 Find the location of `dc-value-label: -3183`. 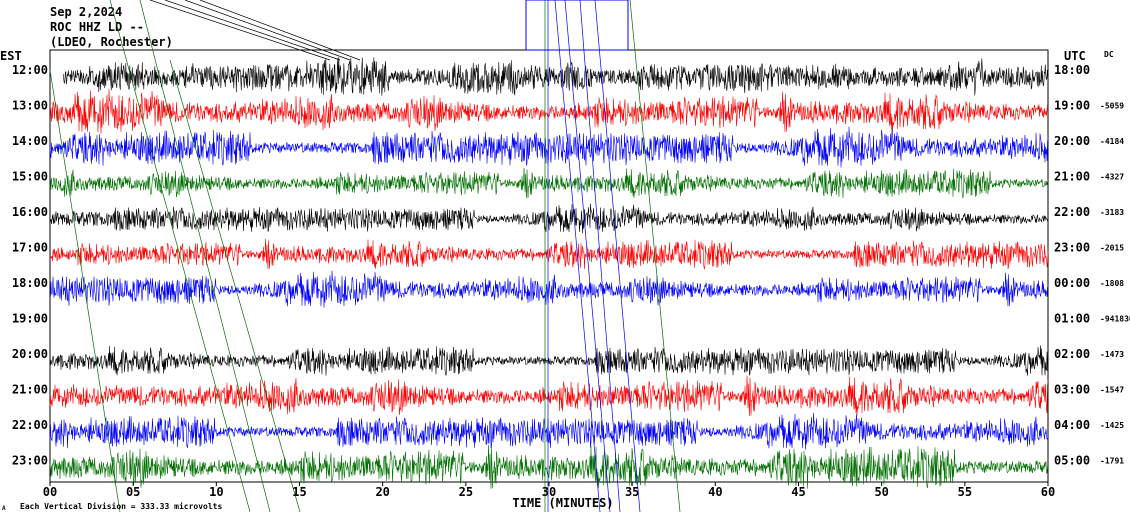

dc-value-label: -3183 is located at coordinates (1112, 212).